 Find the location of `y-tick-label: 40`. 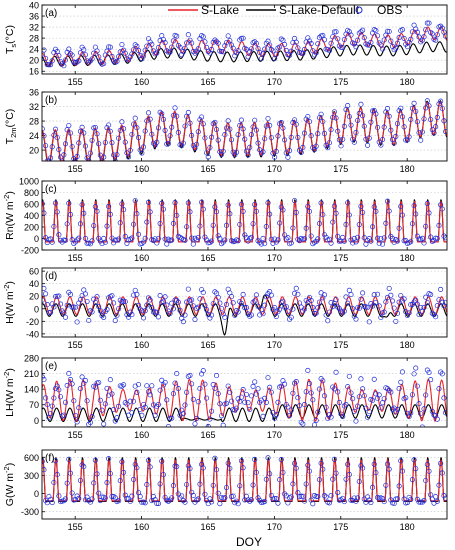

y-tick-label: 40 is located at coordinates (34, 284).